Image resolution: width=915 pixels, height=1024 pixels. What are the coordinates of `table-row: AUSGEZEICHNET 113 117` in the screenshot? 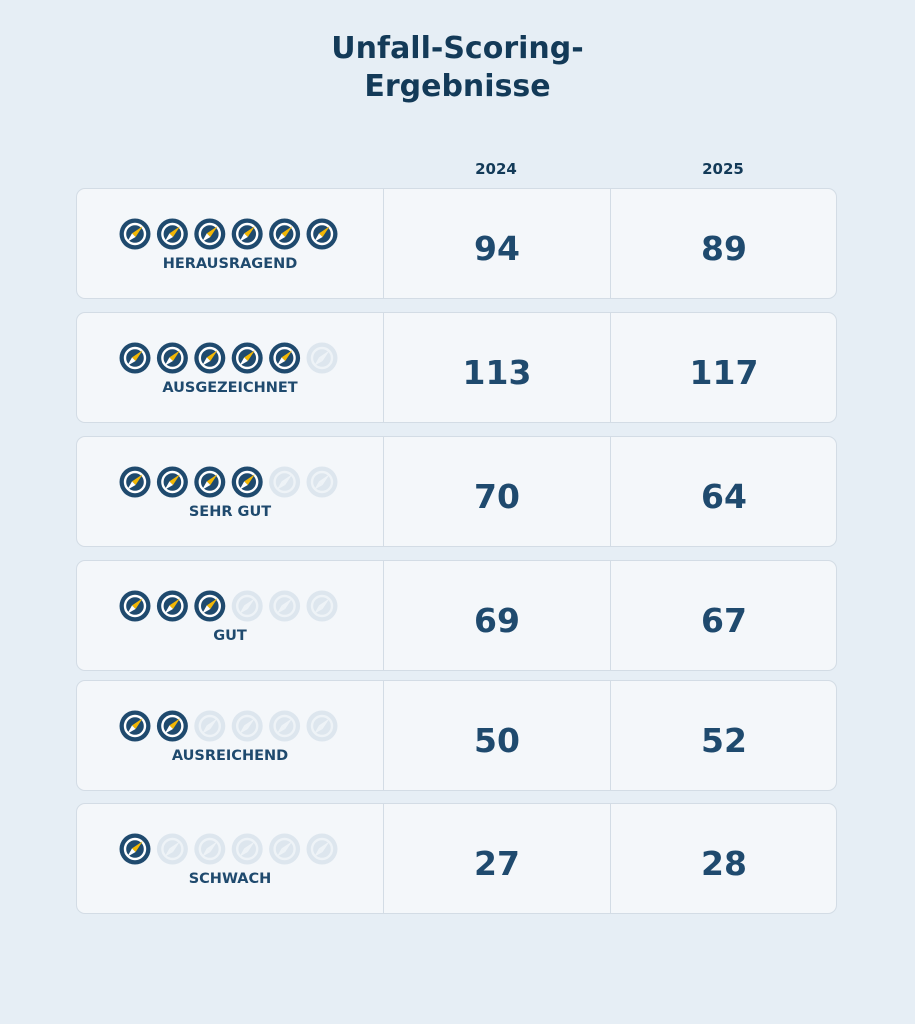 It's located at (456, 367).